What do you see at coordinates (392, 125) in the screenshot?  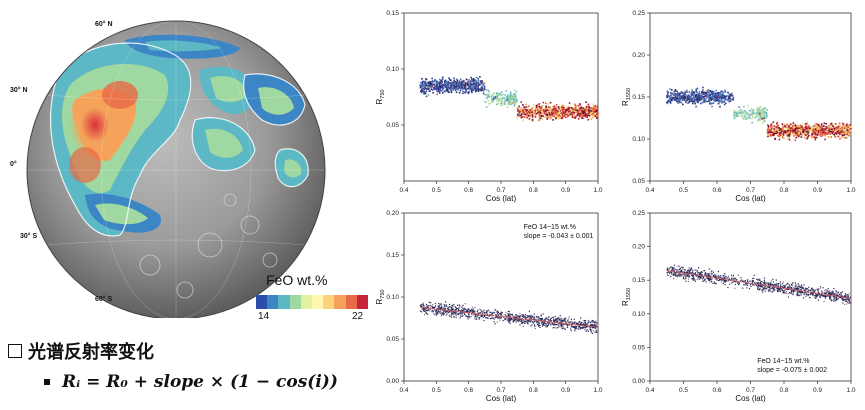 I see `y-tick-label: 0.05` at bounding box center [392, 125].